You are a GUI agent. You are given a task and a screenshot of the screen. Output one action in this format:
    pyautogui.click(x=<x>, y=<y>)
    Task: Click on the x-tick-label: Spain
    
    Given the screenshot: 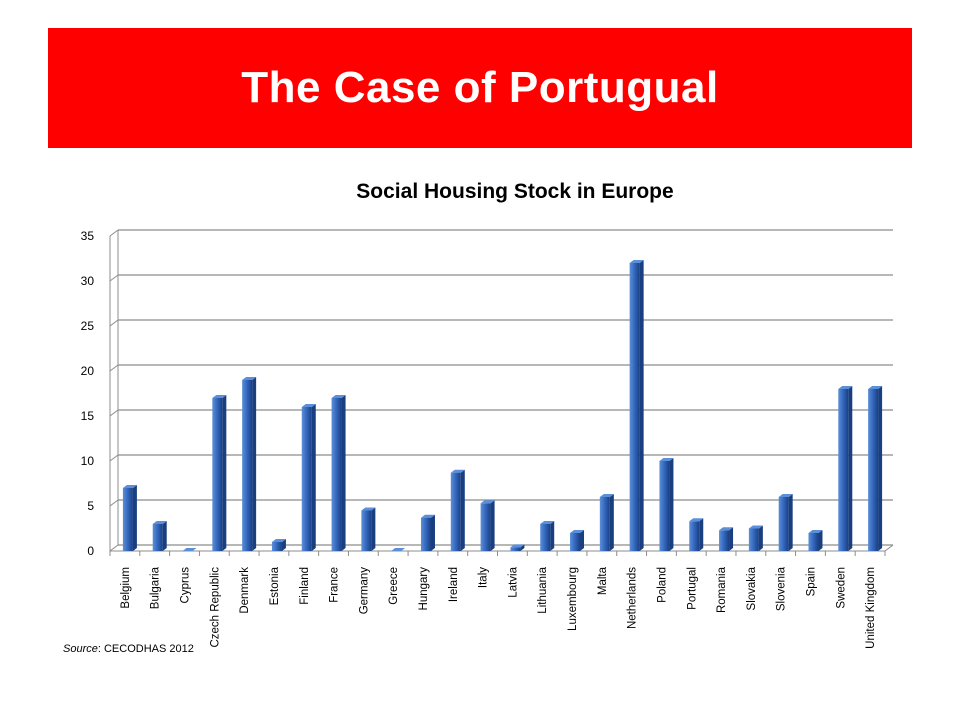 What is the action you would take?
    pyautogui.click(x=811, y=581)
    